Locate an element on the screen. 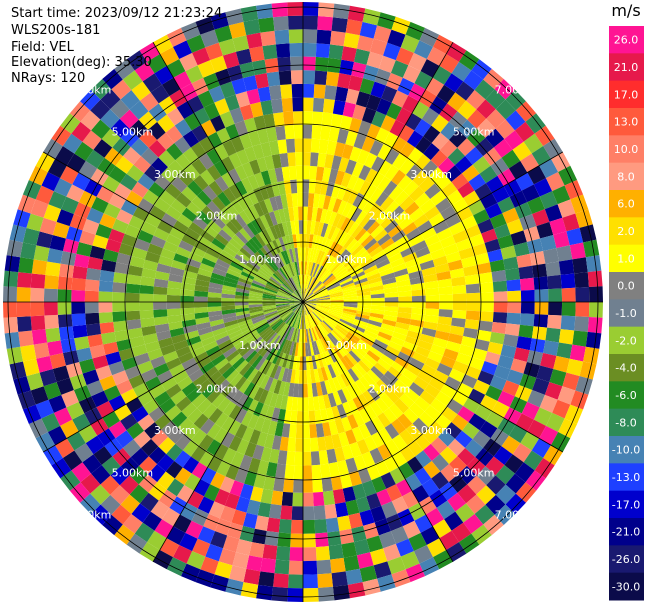  range-ring-label: 2.00km is located at coordinates (390, 388).